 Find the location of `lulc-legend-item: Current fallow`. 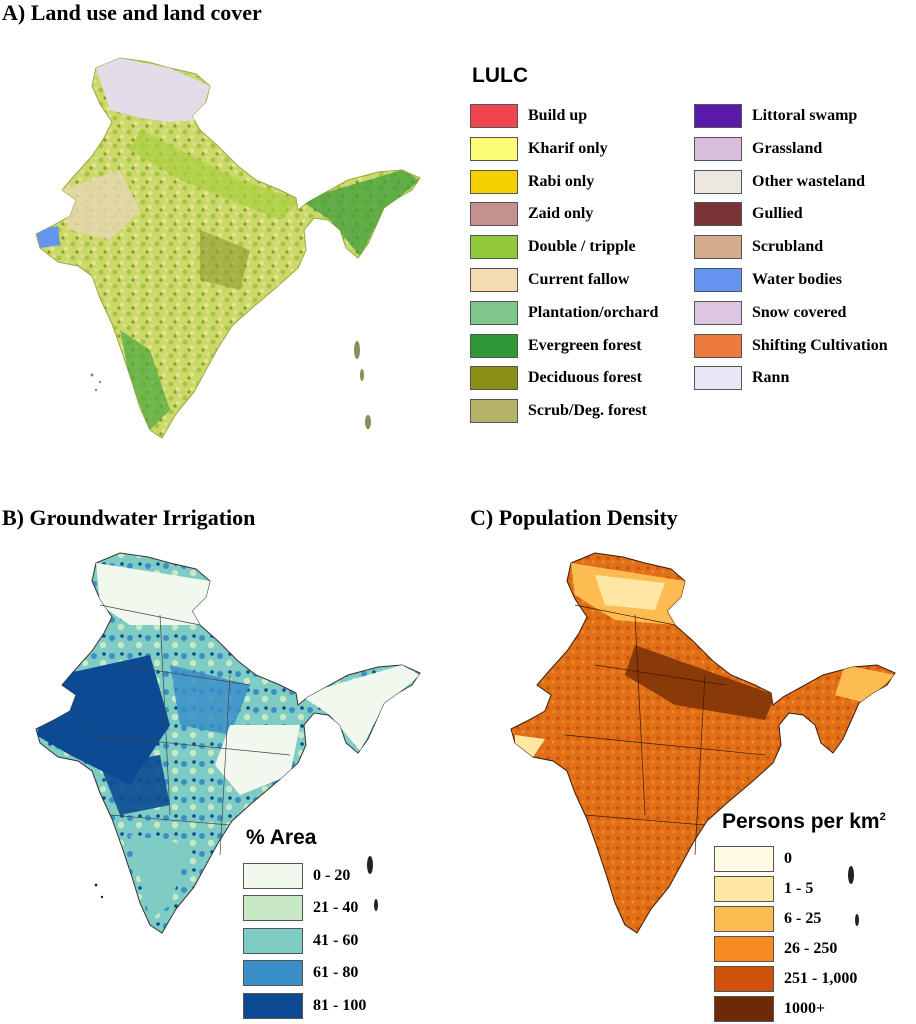

lulc-legend-item: Current fallow is located at coordinates (549, 280).